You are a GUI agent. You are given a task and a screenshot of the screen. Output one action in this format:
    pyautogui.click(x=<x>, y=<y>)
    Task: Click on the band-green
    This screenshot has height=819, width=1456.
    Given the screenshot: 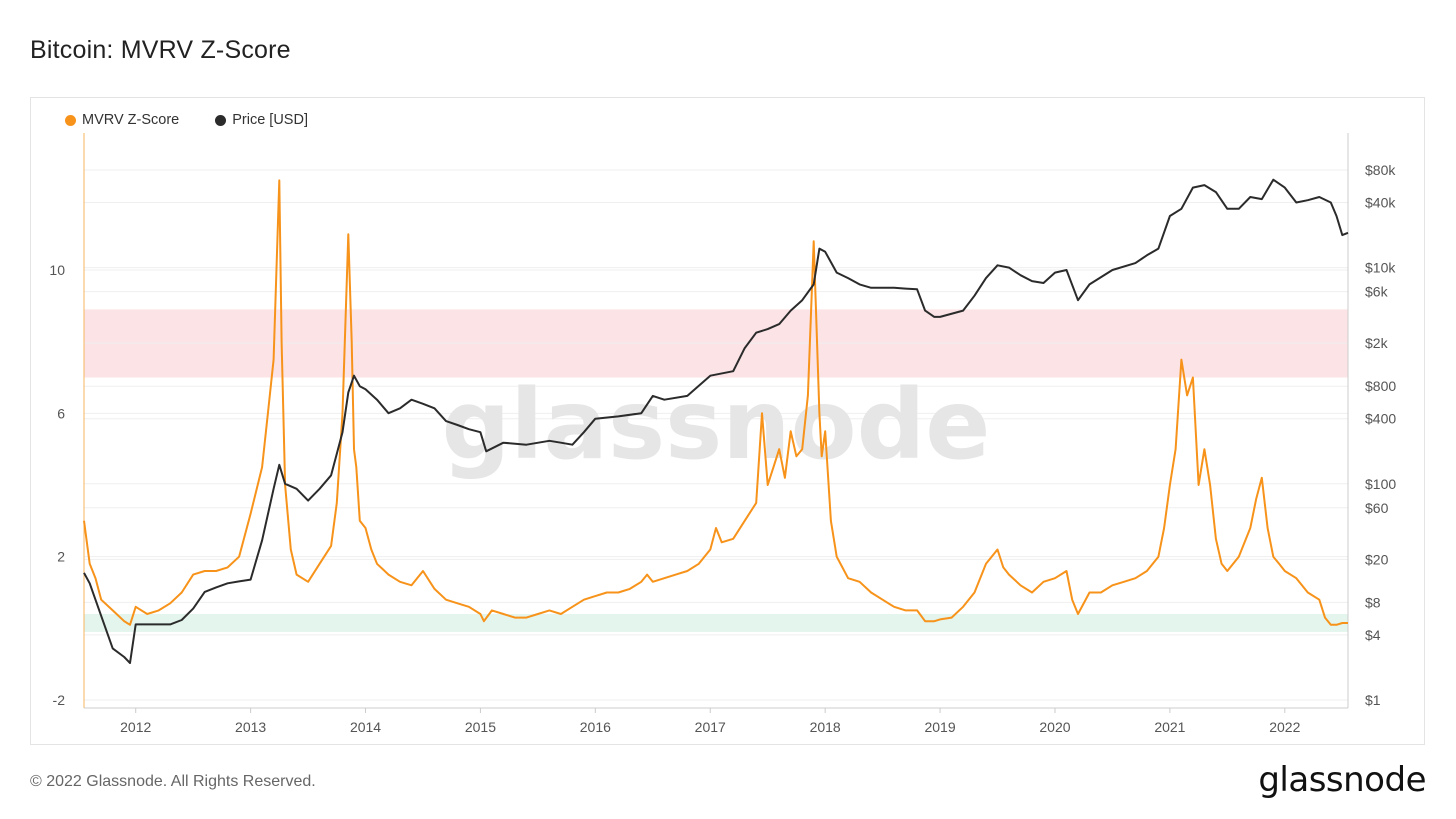 What is the action you would take?
    pyautogui.click(x=716, y=623)
    